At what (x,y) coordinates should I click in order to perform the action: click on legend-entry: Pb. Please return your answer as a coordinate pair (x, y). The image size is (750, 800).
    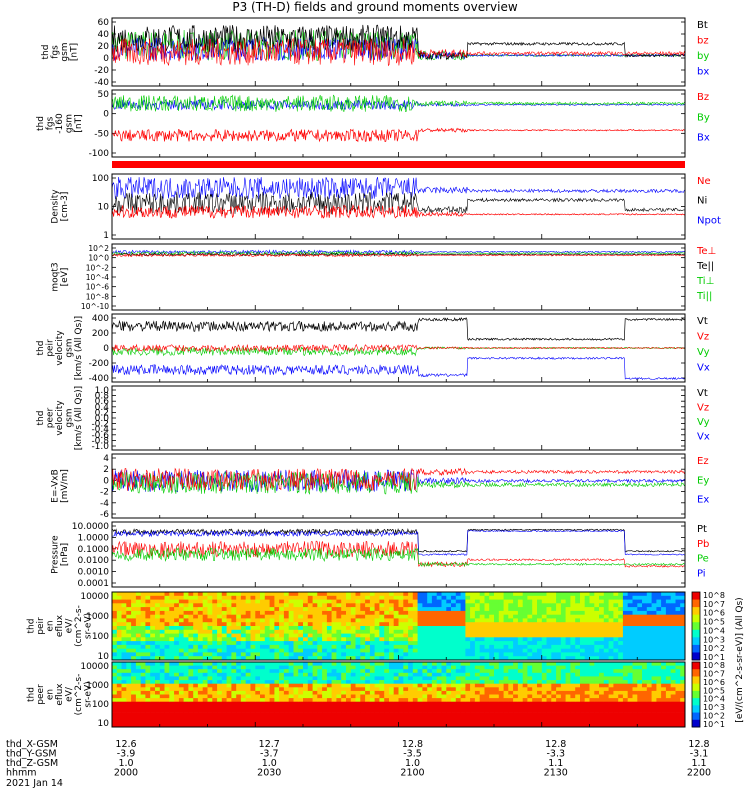
    Looking at the image, I should click on (703, 544).